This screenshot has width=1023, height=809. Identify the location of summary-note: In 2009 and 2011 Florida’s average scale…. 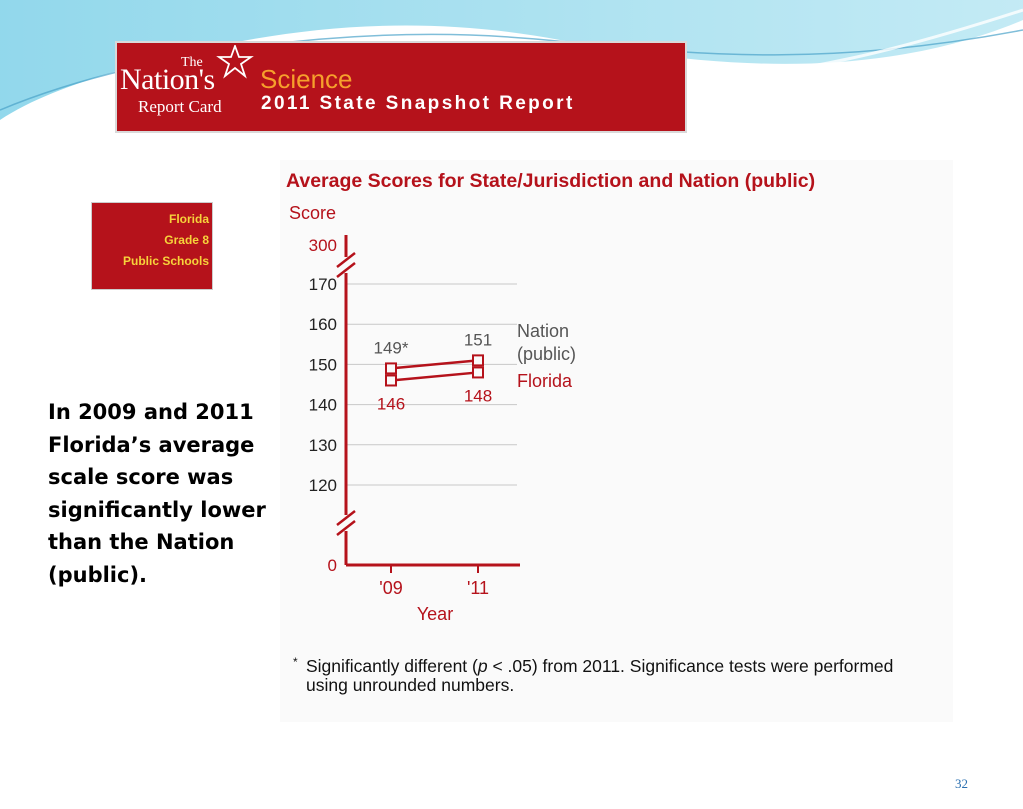
(157, 493).